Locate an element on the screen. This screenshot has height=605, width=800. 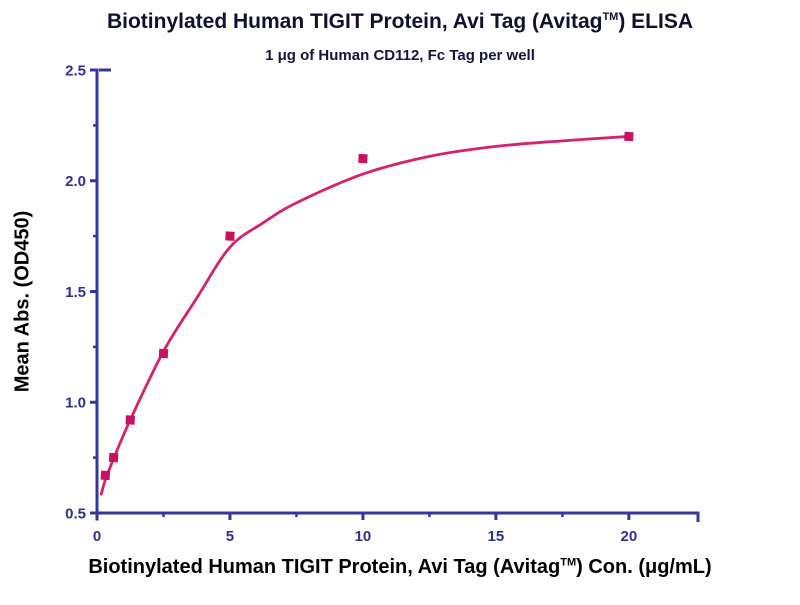
x-axis-title-suffix: ) Con. (μg/mL) is located at coordinates (644, 567).